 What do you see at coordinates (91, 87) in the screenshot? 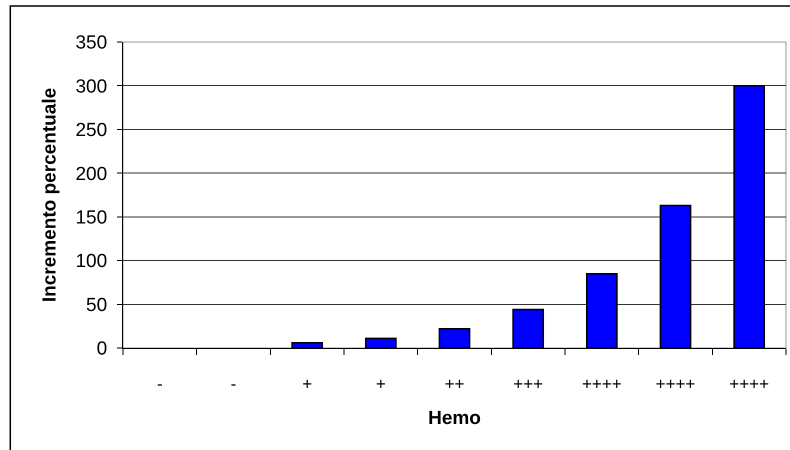
I see `y-tick-label: 300` at bounding box center [91, 87].